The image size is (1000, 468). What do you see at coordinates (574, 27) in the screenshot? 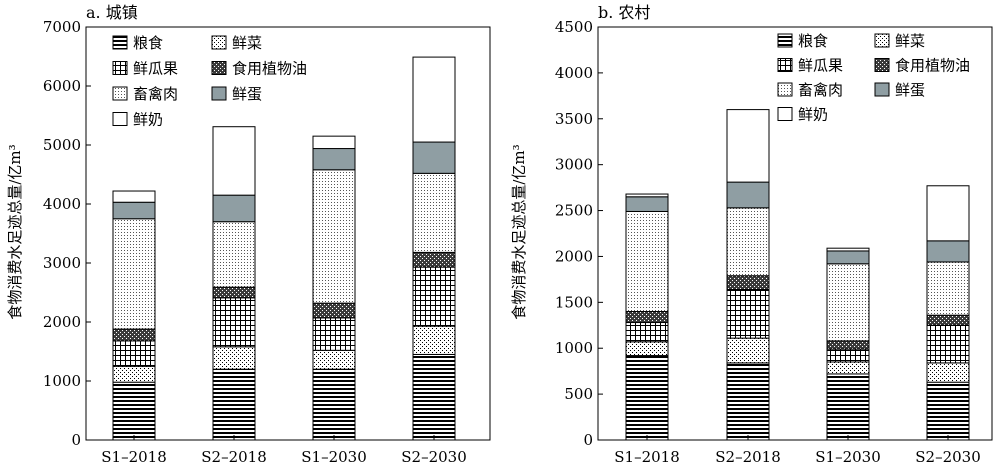
I see `y-tick-label: 4500` at bounding box center [574, 27].